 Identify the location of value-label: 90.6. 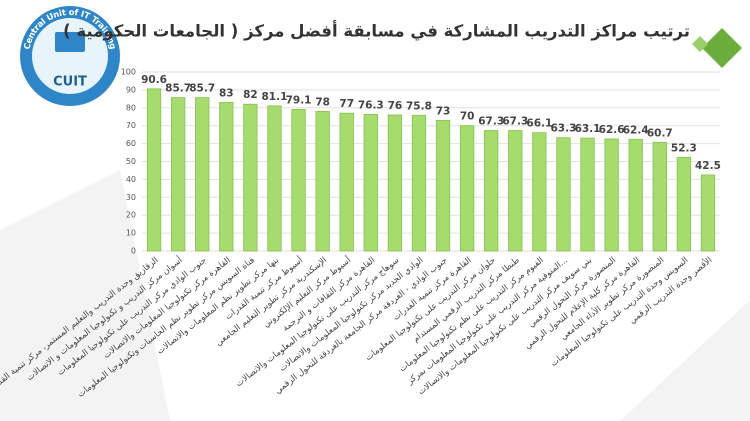
(154, 80).